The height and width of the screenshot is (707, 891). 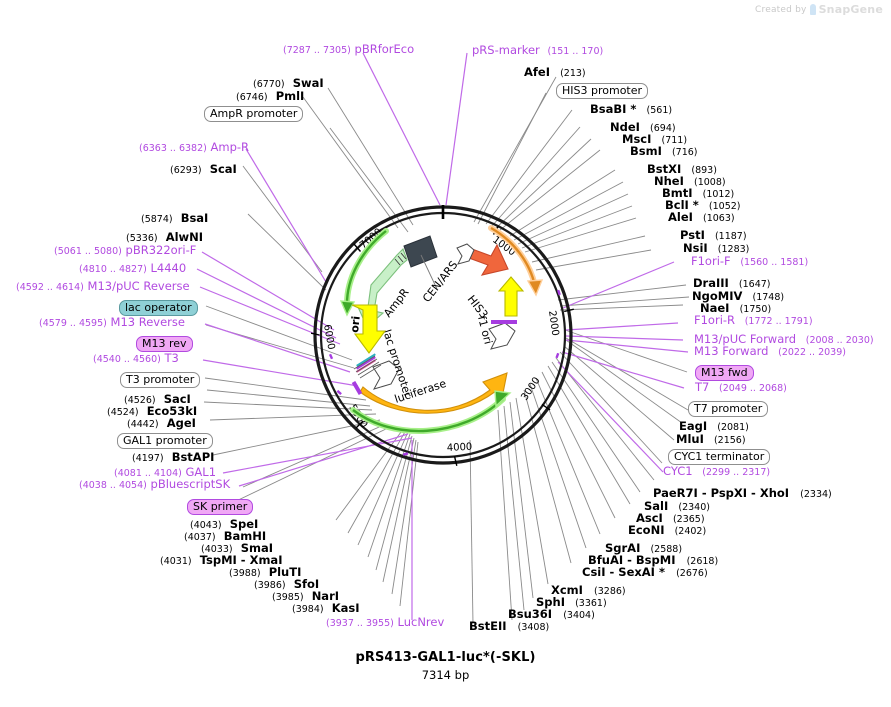 I want to click on name-T3-promoter: T3 promoter, so click(x=160, y=380).